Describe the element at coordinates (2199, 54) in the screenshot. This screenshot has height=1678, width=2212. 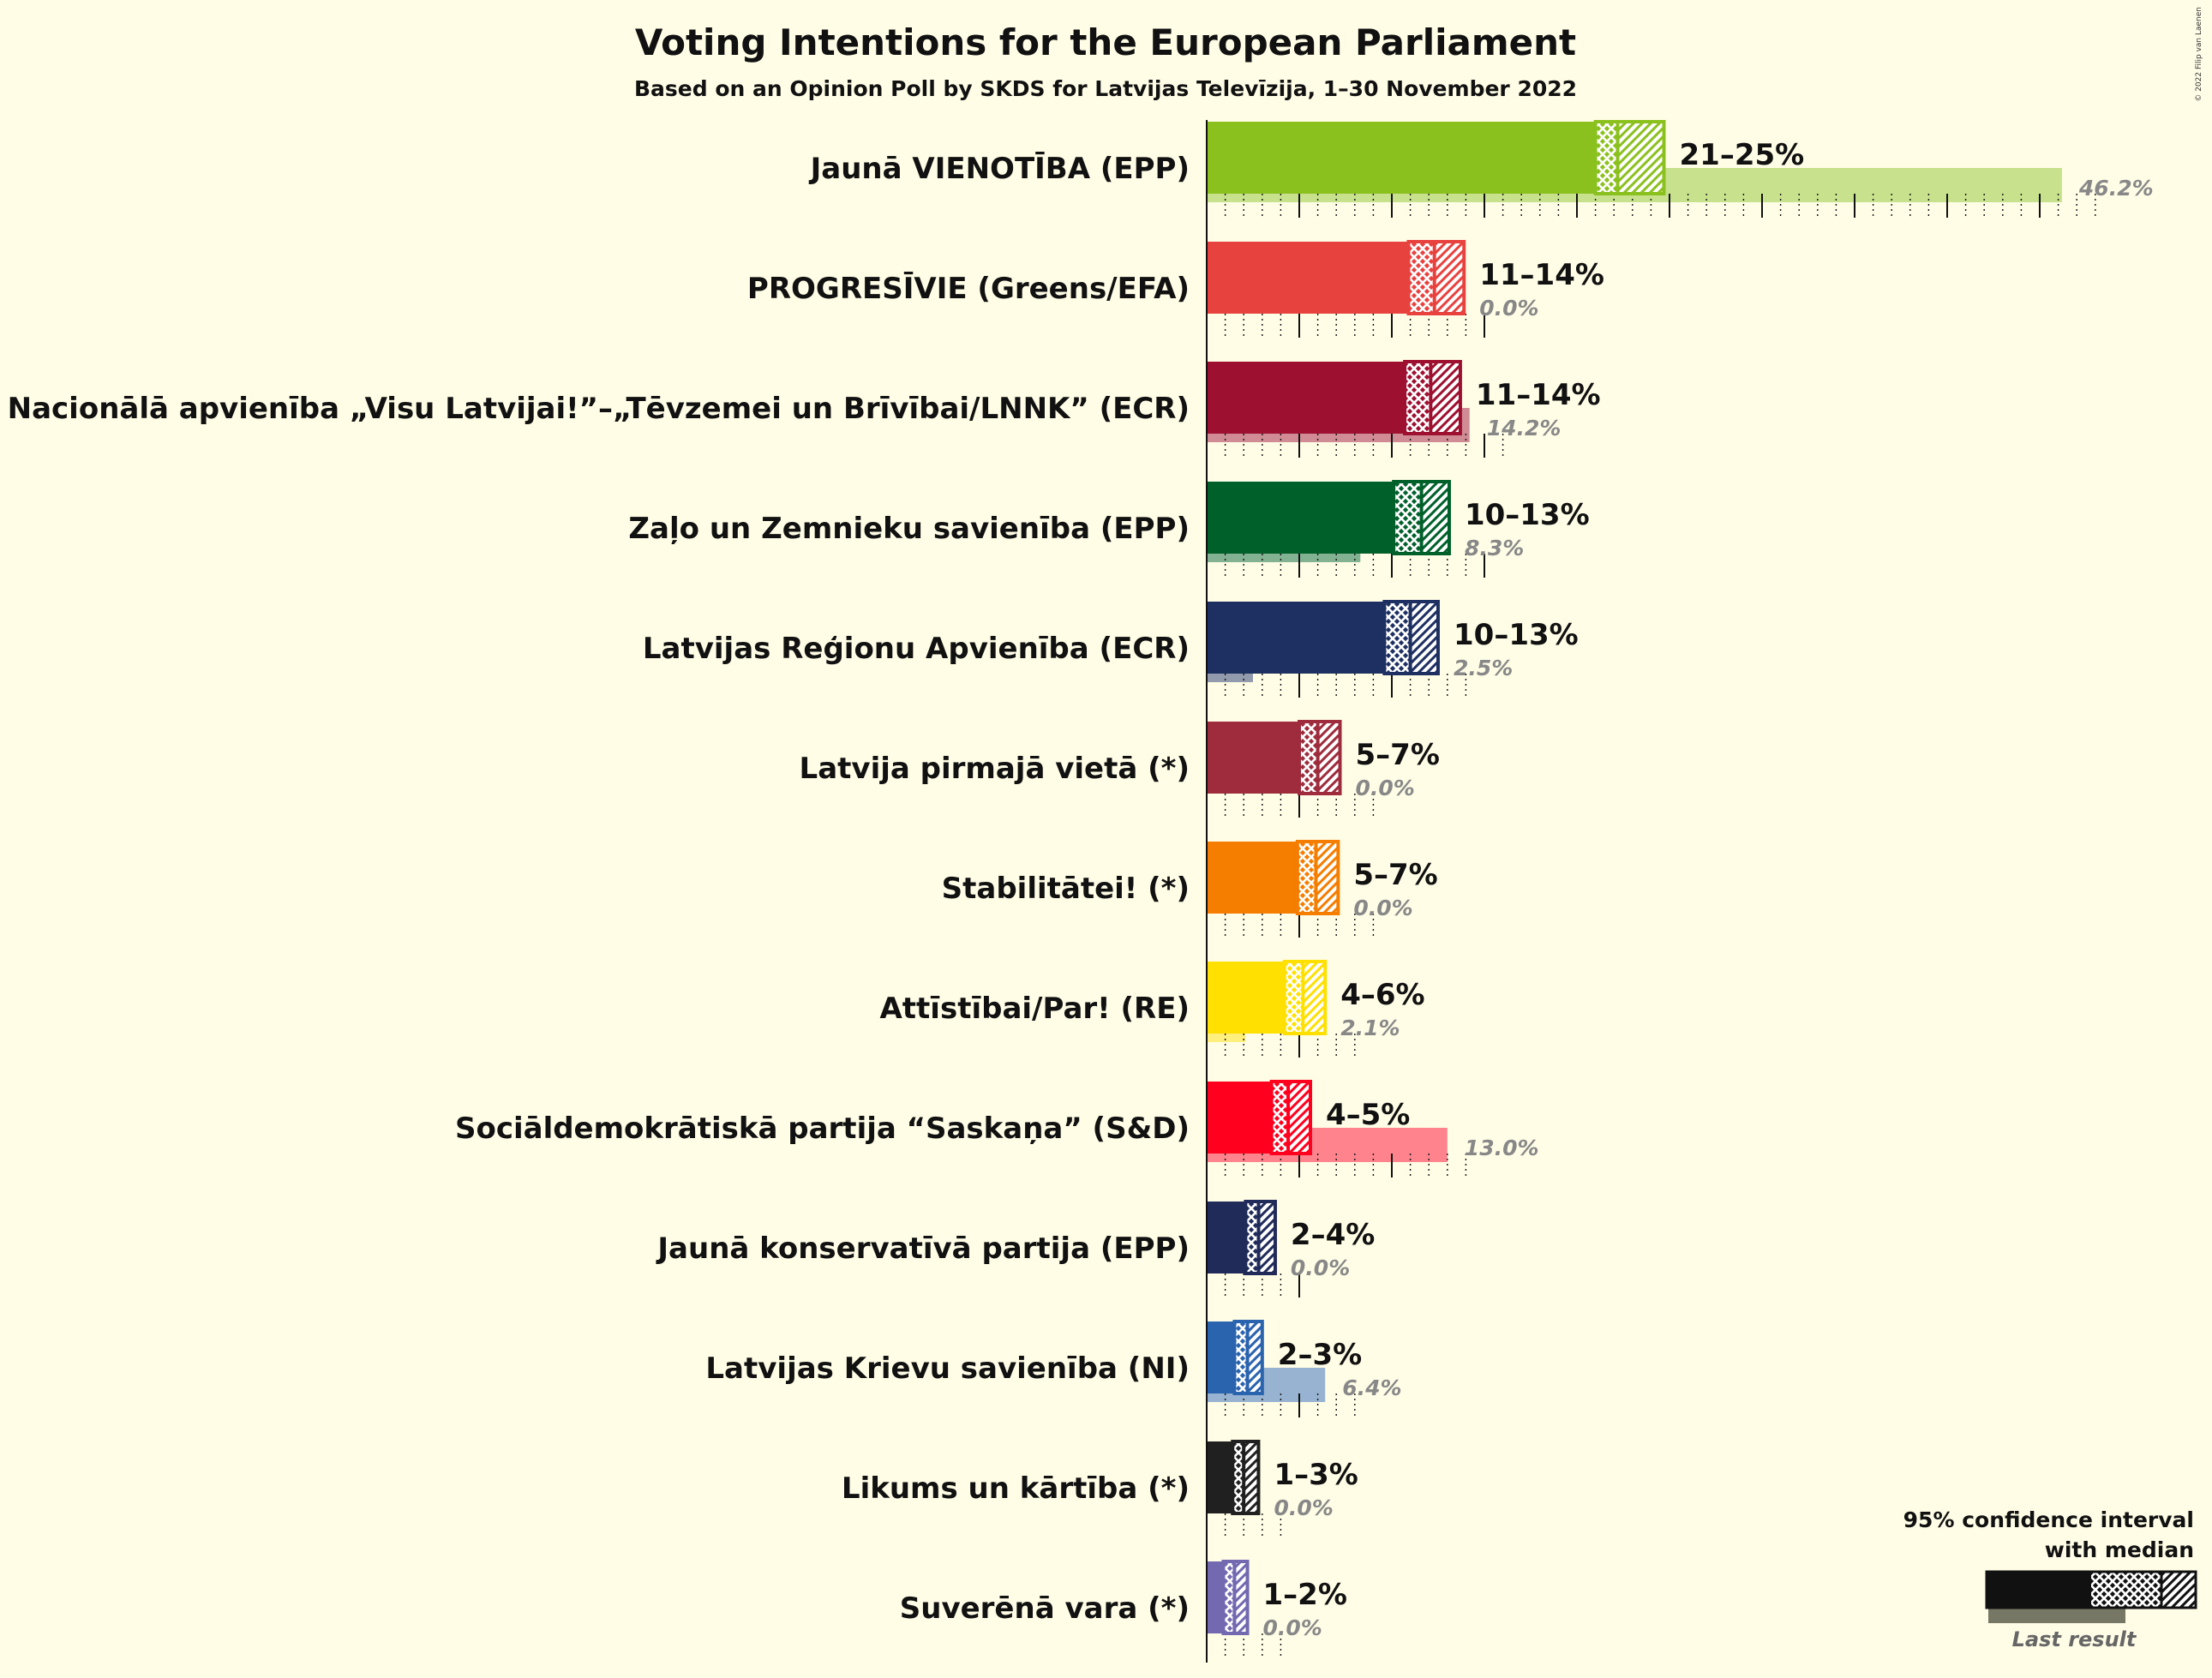
I see `copyright-note: © 2022 Filip van Laenen` at that location.